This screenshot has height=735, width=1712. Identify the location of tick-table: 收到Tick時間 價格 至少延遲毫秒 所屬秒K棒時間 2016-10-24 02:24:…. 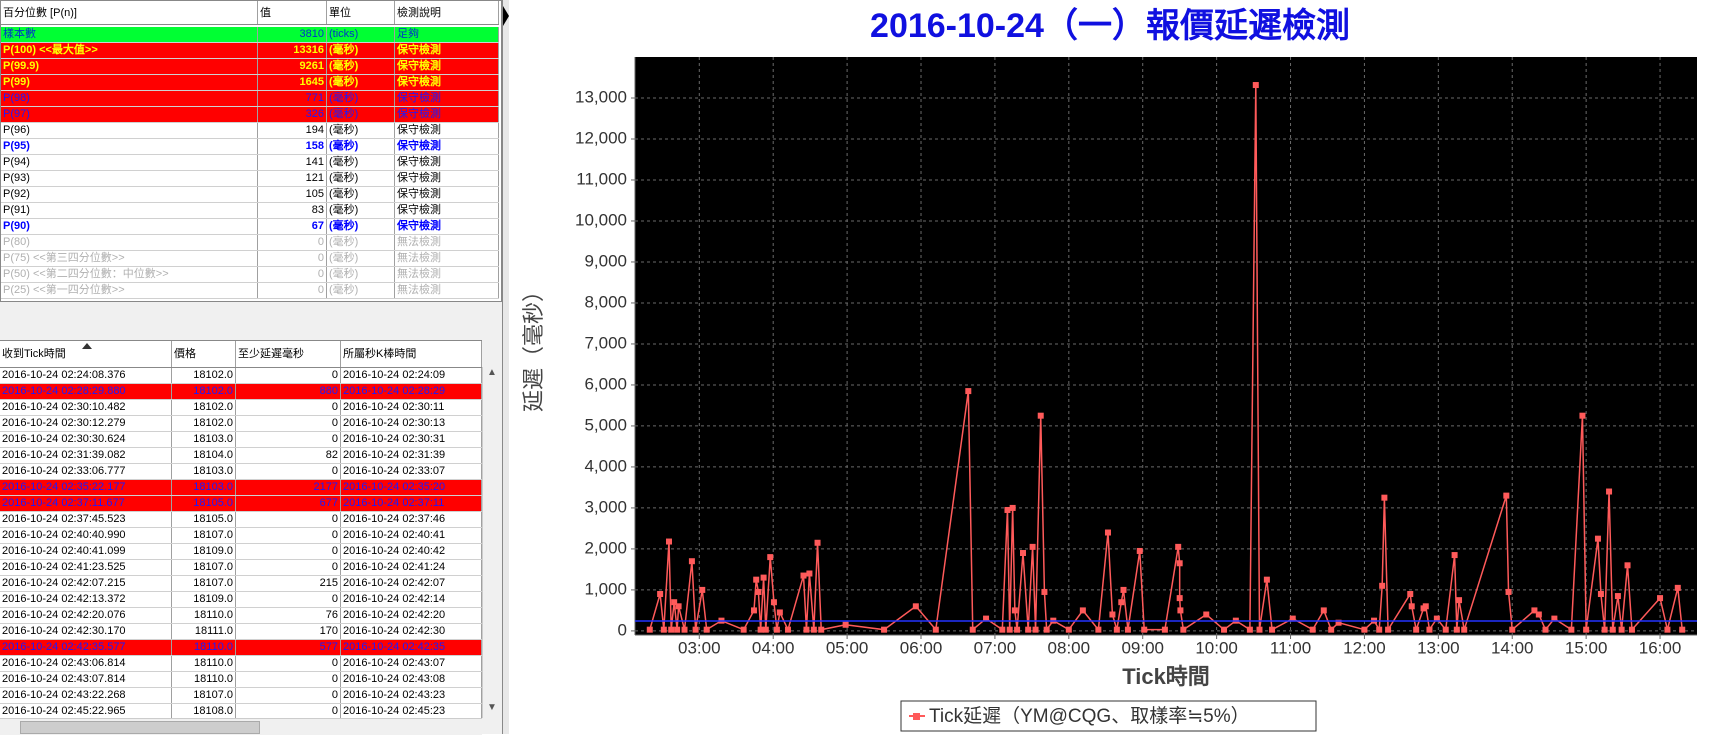
(241, 530).